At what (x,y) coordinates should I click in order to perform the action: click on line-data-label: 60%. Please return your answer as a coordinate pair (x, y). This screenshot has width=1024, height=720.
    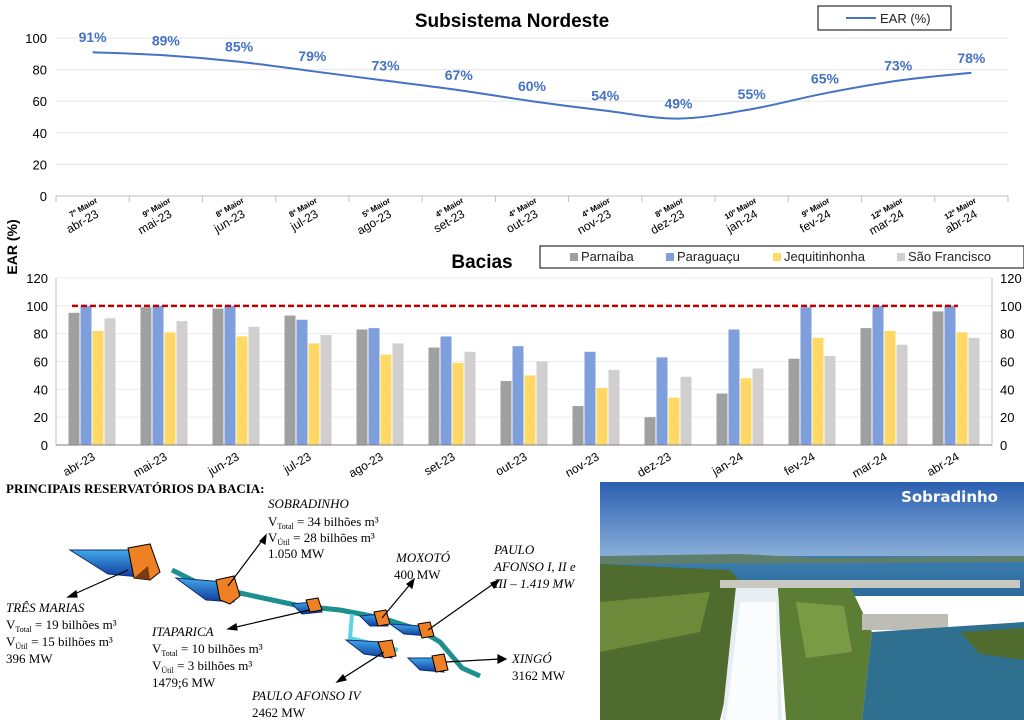
    Looking at the image, I should click on (532, 86).